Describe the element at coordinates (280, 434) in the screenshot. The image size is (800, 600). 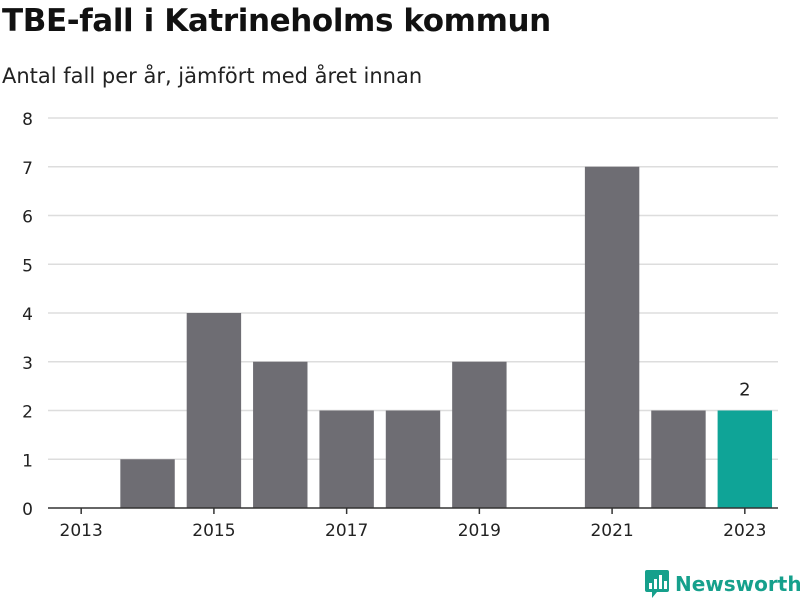
I see `bar-2016` at that location.